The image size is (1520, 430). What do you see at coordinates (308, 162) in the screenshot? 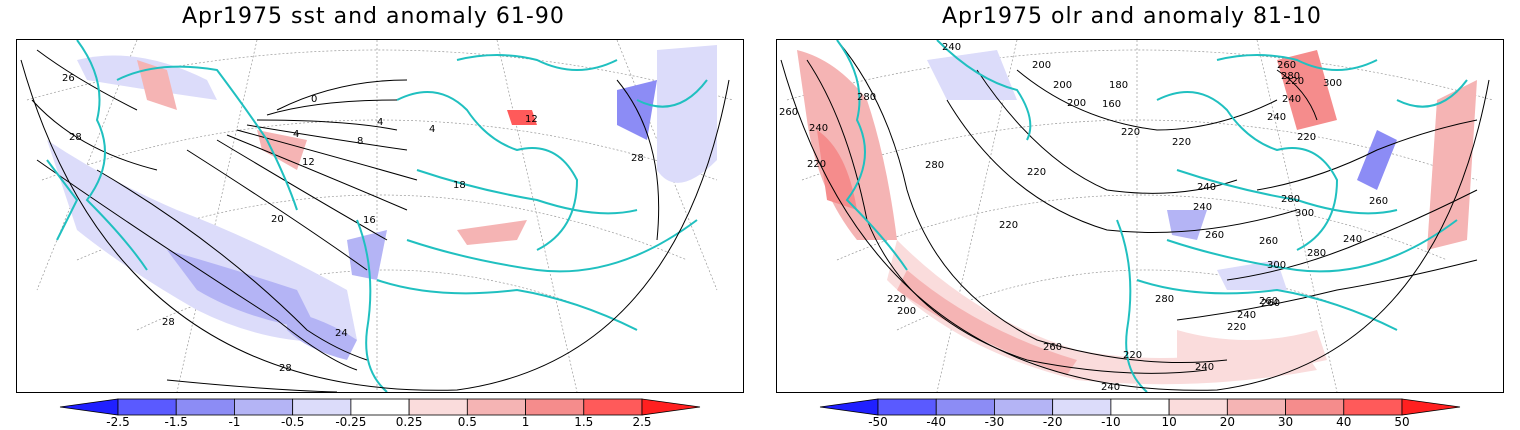
I see `contour-label: 12` at bounding box center [308, 162].